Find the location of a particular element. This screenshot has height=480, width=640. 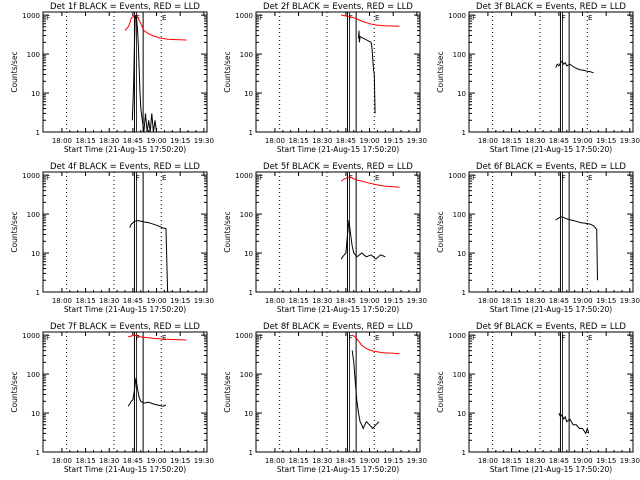

x-tick-label: 19:30 is located at coordinates (630, 301).